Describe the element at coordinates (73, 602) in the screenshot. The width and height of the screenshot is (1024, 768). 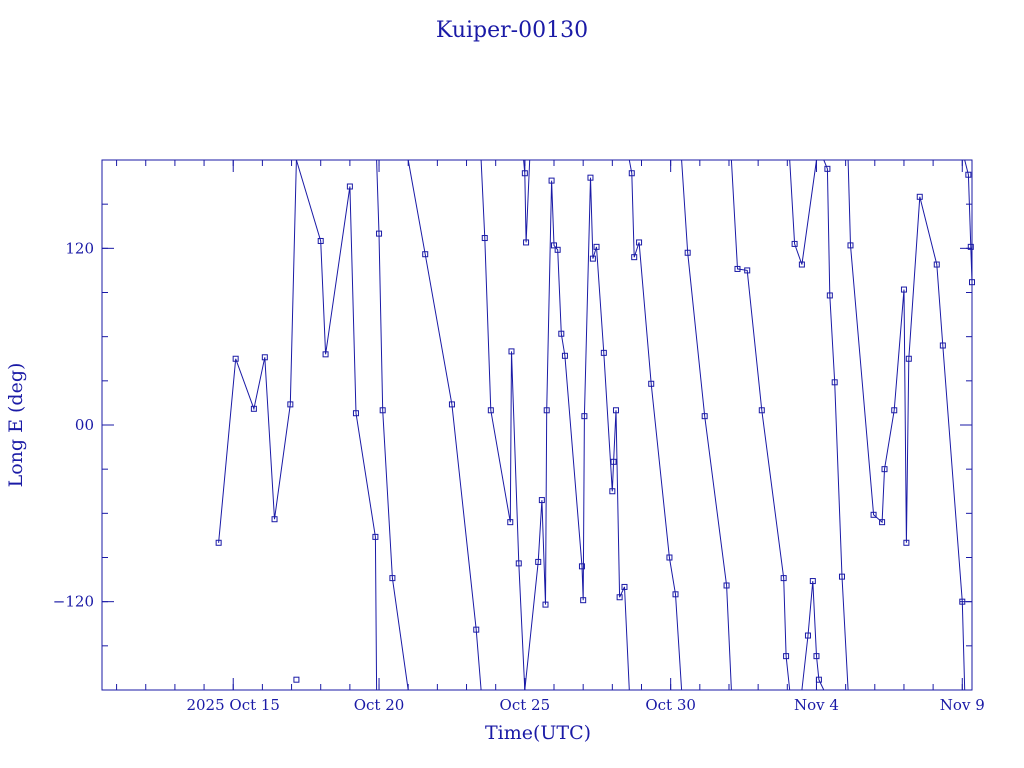
I see `y-tick-label: −120` at that location.